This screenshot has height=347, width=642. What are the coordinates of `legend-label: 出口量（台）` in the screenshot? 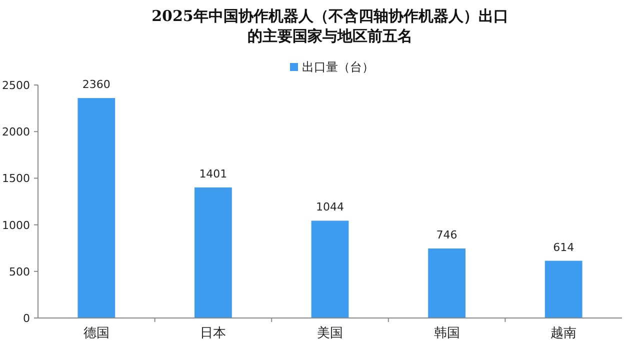 It's located at (338, 67).